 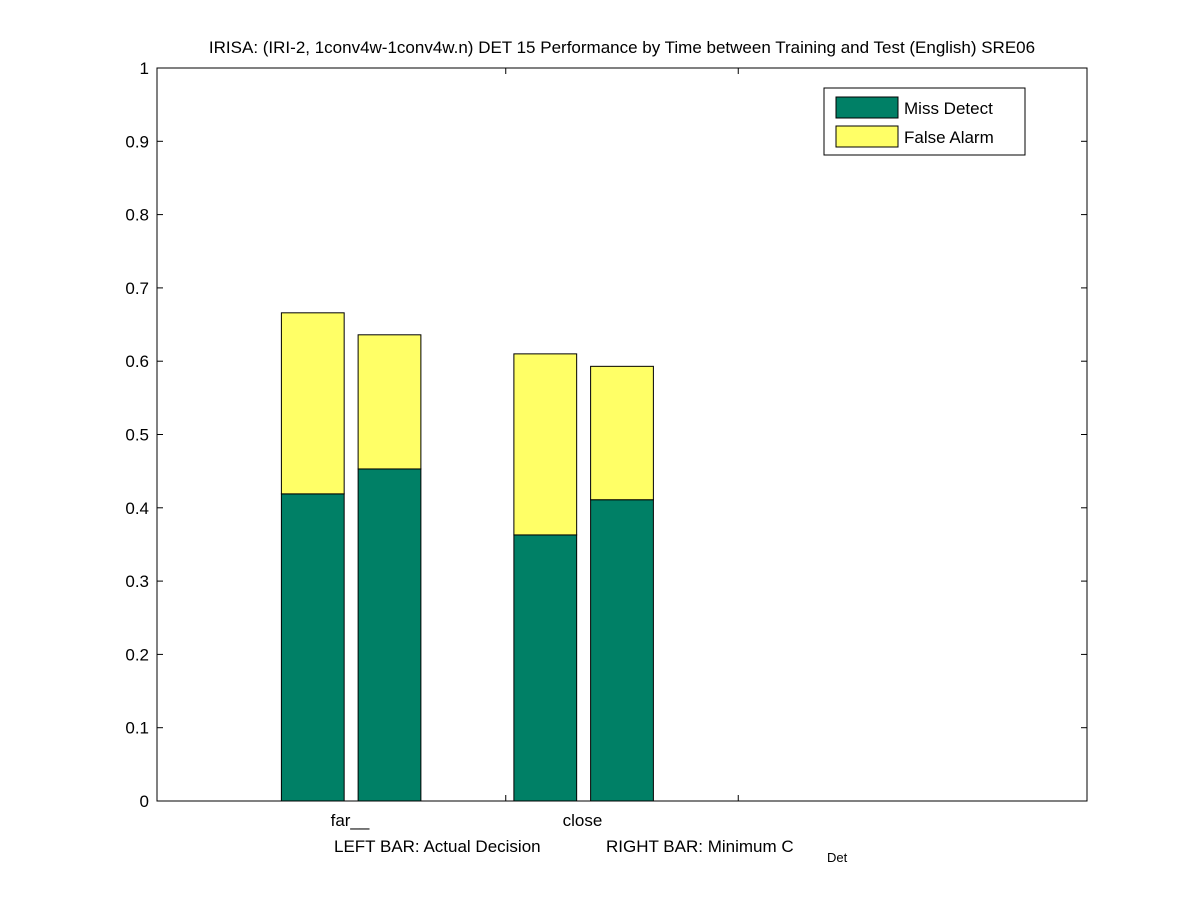 I want to click on y-tick-label: 0.7, so click(x=137, y=288).